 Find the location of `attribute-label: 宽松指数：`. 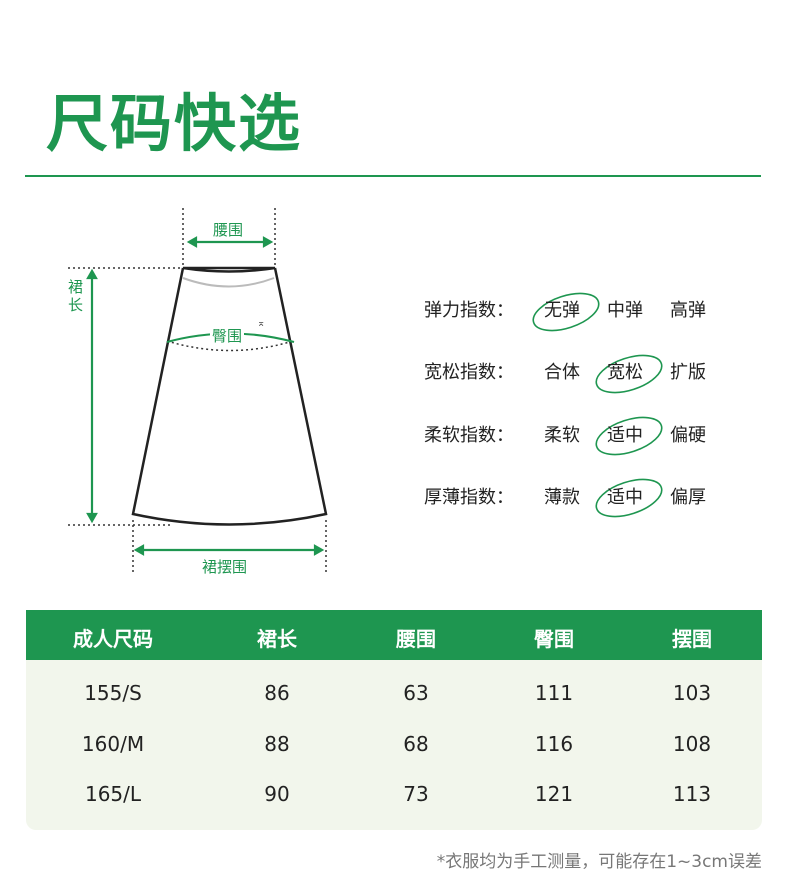

attribute-label: 宽松指数： is located at coordinates (469, 372).